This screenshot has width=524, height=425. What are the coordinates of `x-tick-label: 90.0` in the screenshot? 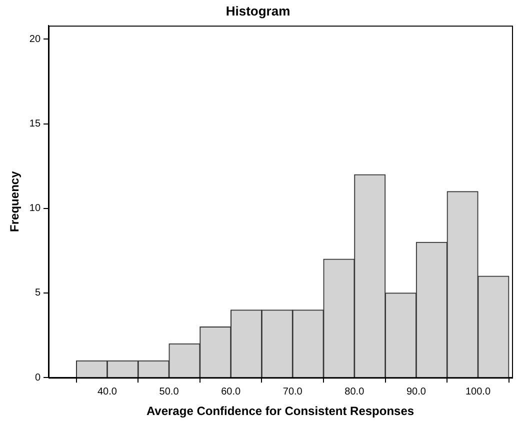 It's located at (416, 392).